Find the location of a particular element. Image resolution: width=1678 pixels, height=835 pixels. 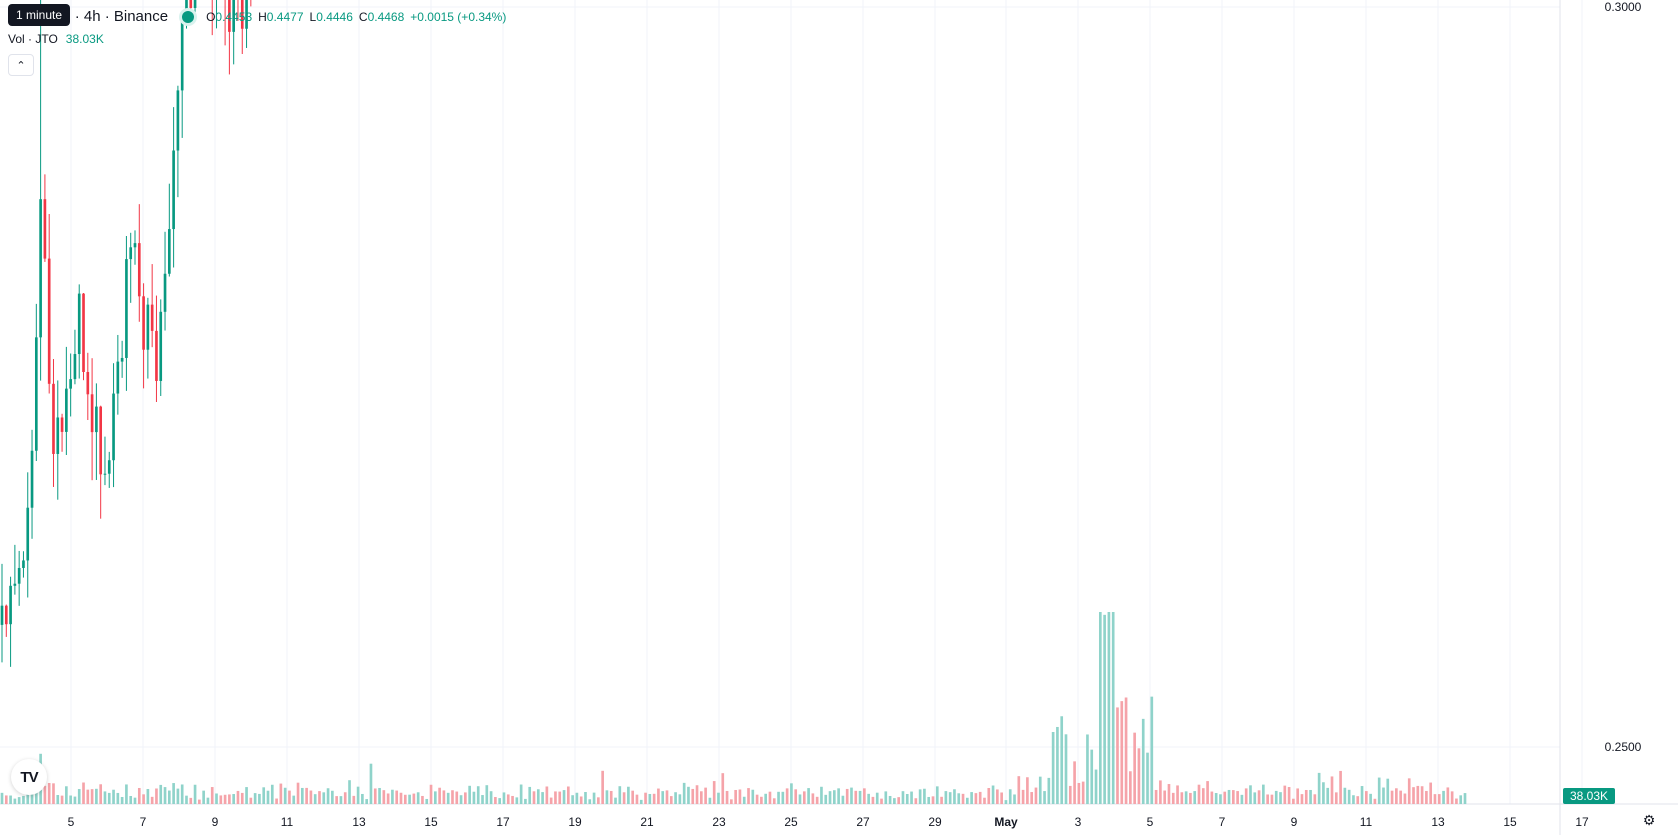

current-volume-badge is located at coordinates (1589, 796).